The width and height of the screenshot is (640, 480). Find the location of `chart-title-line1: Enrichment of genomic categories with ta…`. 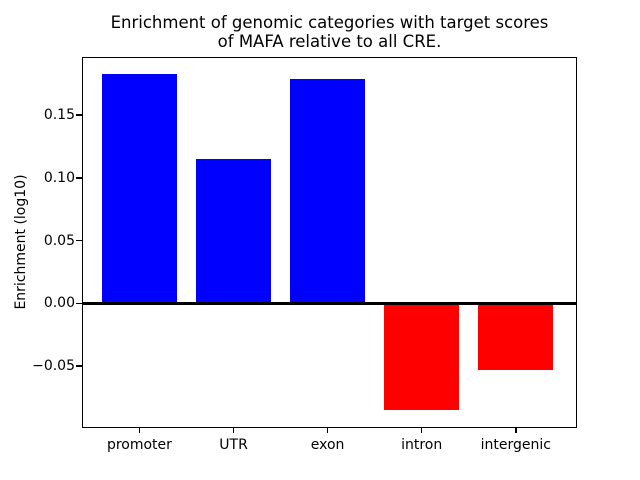

chart-title-line1: Enrichment of genomic categories with ta… is located at coordinates (329, 22).